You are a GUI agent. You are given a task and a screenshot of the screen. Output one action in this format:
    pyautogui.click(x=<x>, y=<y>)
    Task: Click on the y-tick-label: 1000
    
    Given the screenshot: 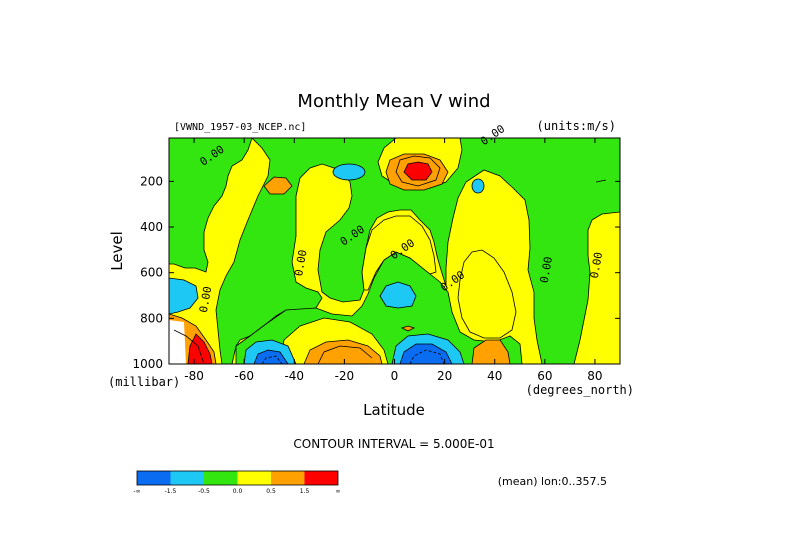 What is the action you would take?
    pyautogui.click(x=147, y=364)
    